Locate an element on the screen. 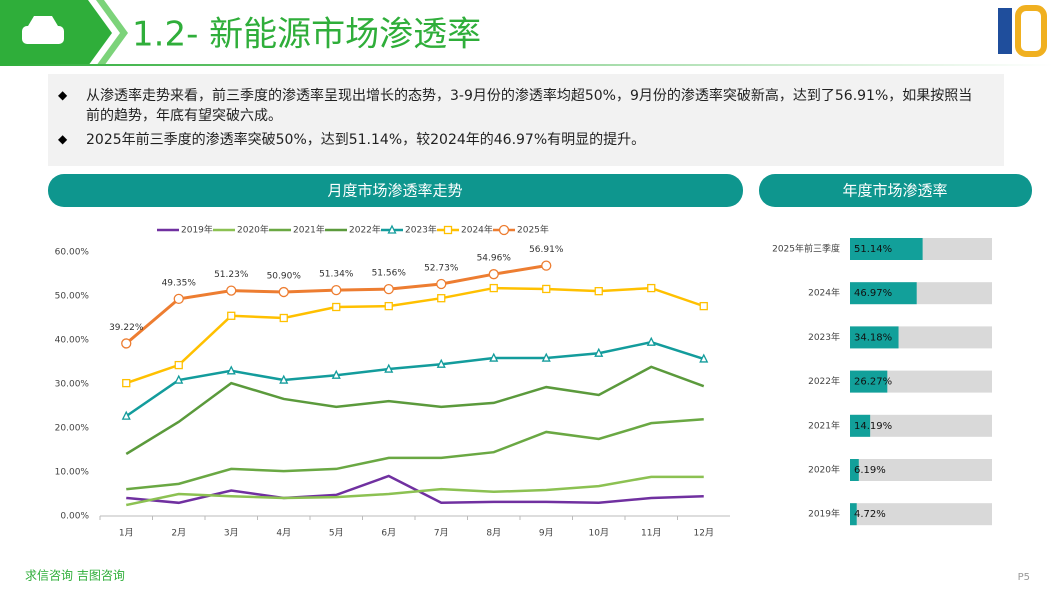 This screenshot has height=592, width=1053. data-label: 14.19% is located at coordinates (873, 426).